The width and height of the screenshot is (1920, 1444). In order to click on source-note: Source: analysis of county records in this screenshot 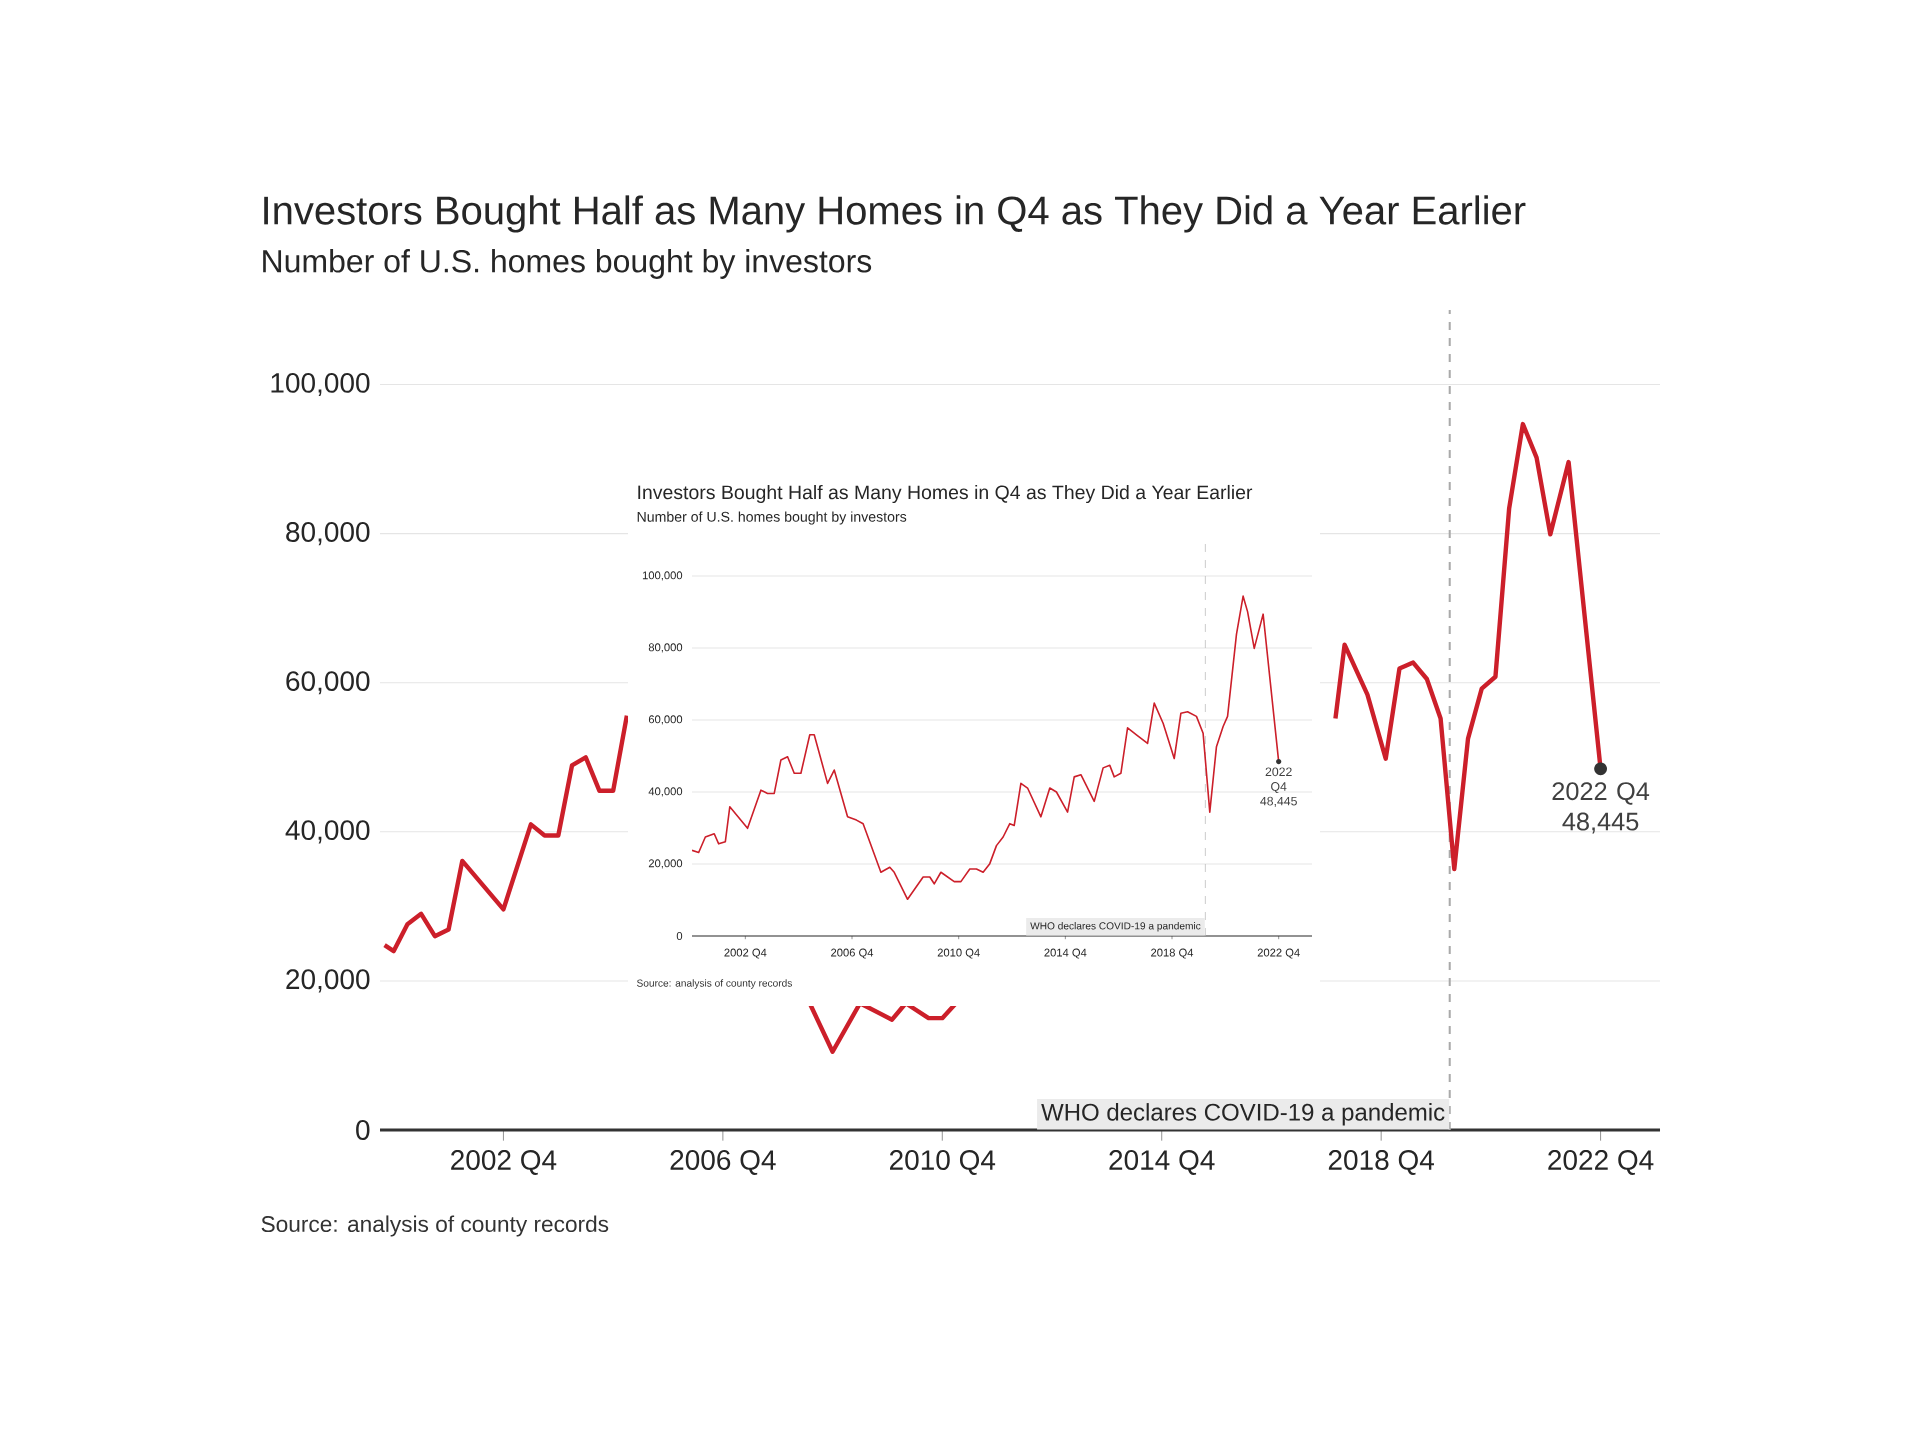, I will do `click(435, 1226)`.